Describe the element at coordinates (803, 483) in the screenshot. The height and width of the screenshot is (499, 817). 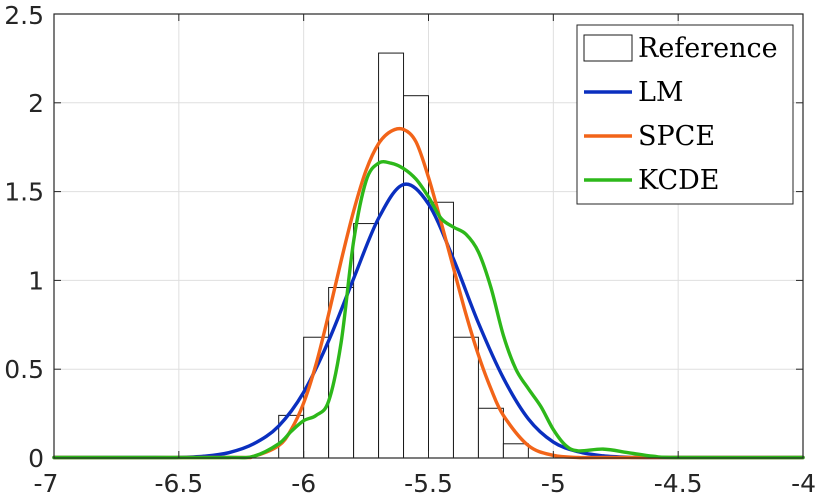
I see `x-tick-label: -4` at that location.